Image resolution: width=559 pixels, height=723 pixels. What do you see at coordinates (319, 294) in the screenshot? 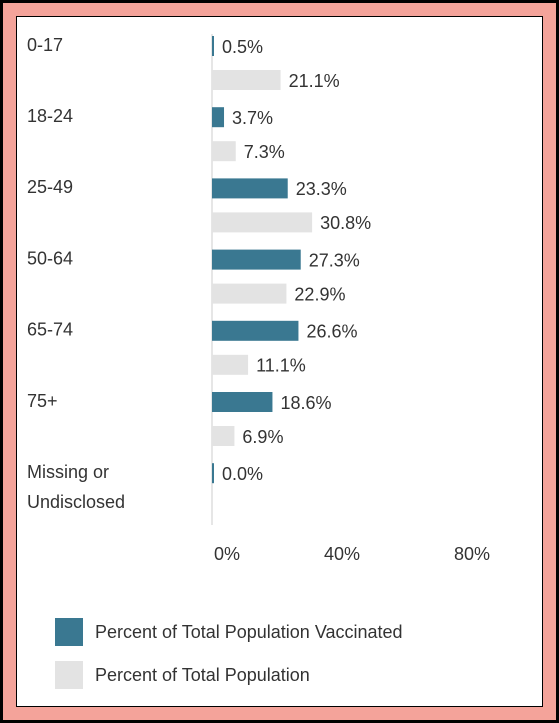
I see `value-label: 22.9%` at bounding box center [319, 294].